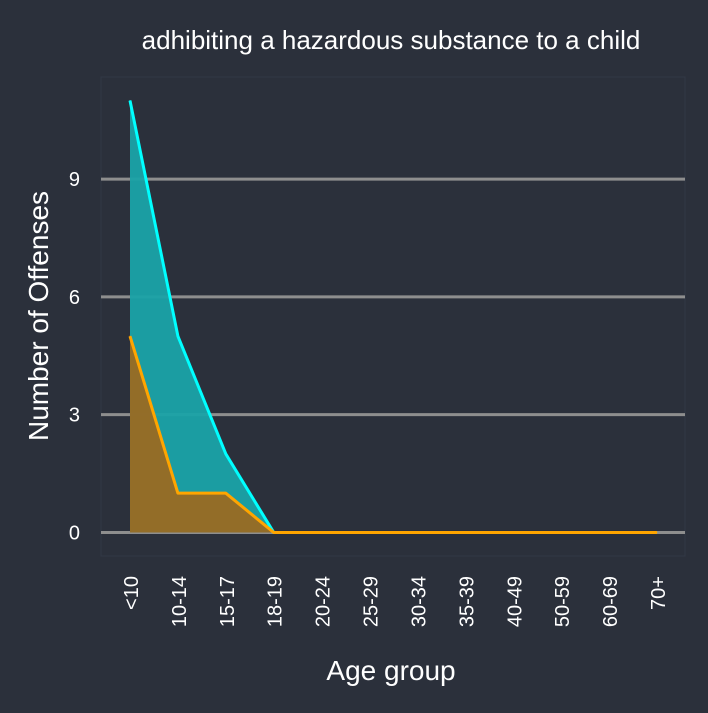 The image size is (708, 713). Describe the element at coordinates (467, 601) in the screenshot. I see `x-tick-label: 35-39` at that location.